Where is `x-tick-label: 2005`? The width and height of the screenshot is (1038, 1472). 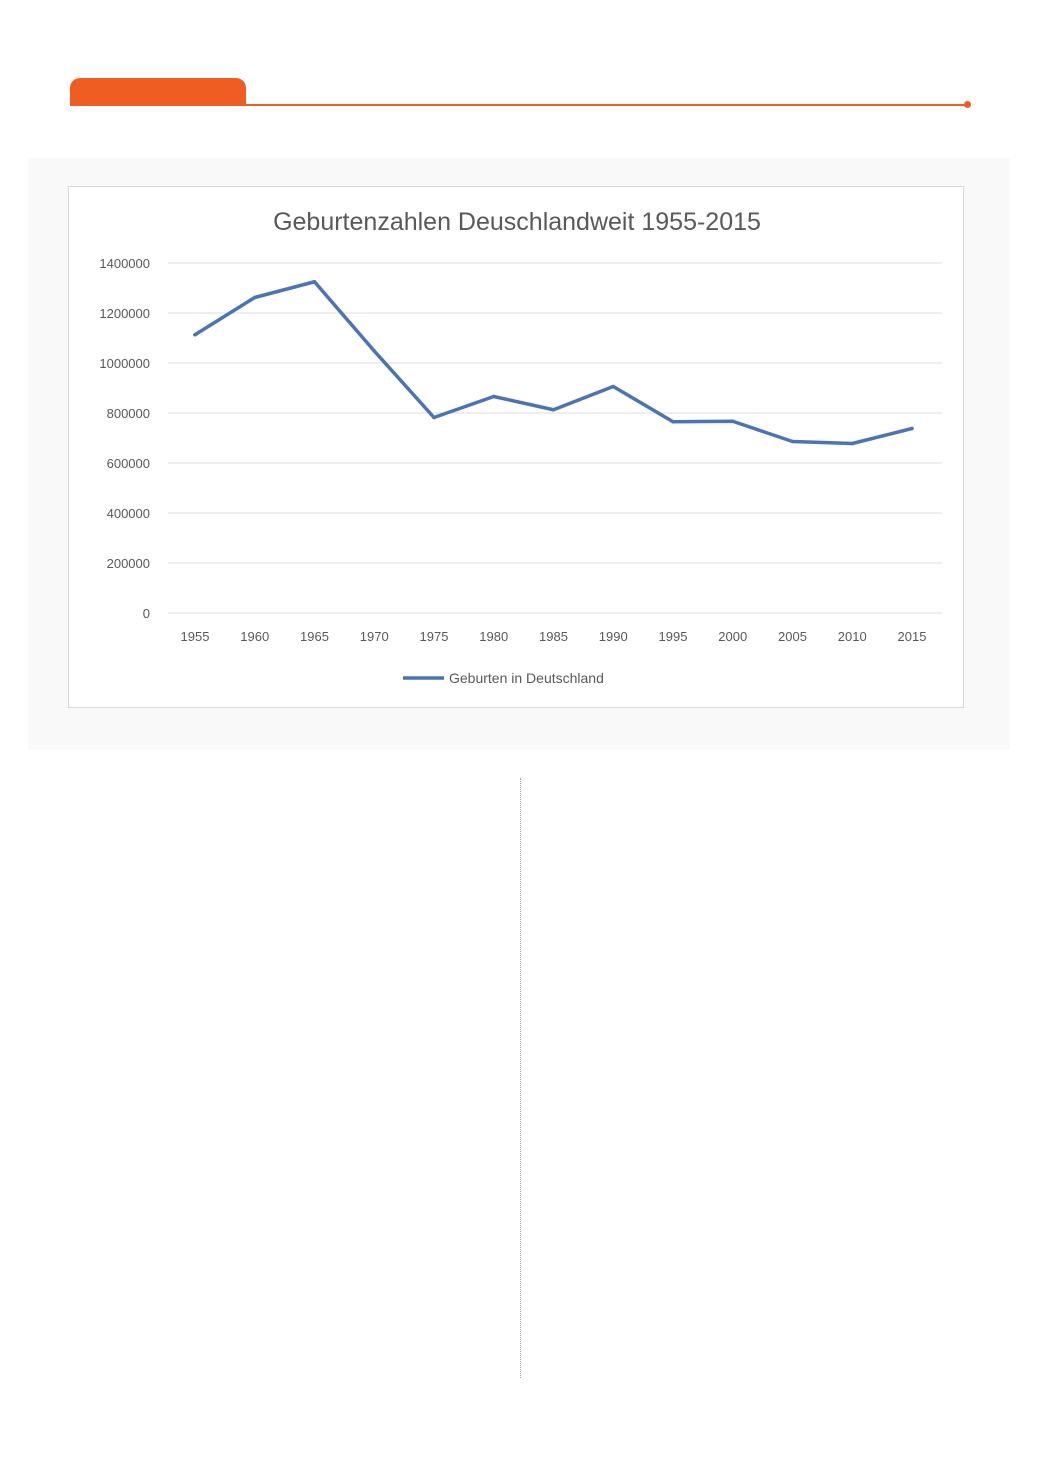
x-tick-label: 2005 is located at coordinates (792, 636).